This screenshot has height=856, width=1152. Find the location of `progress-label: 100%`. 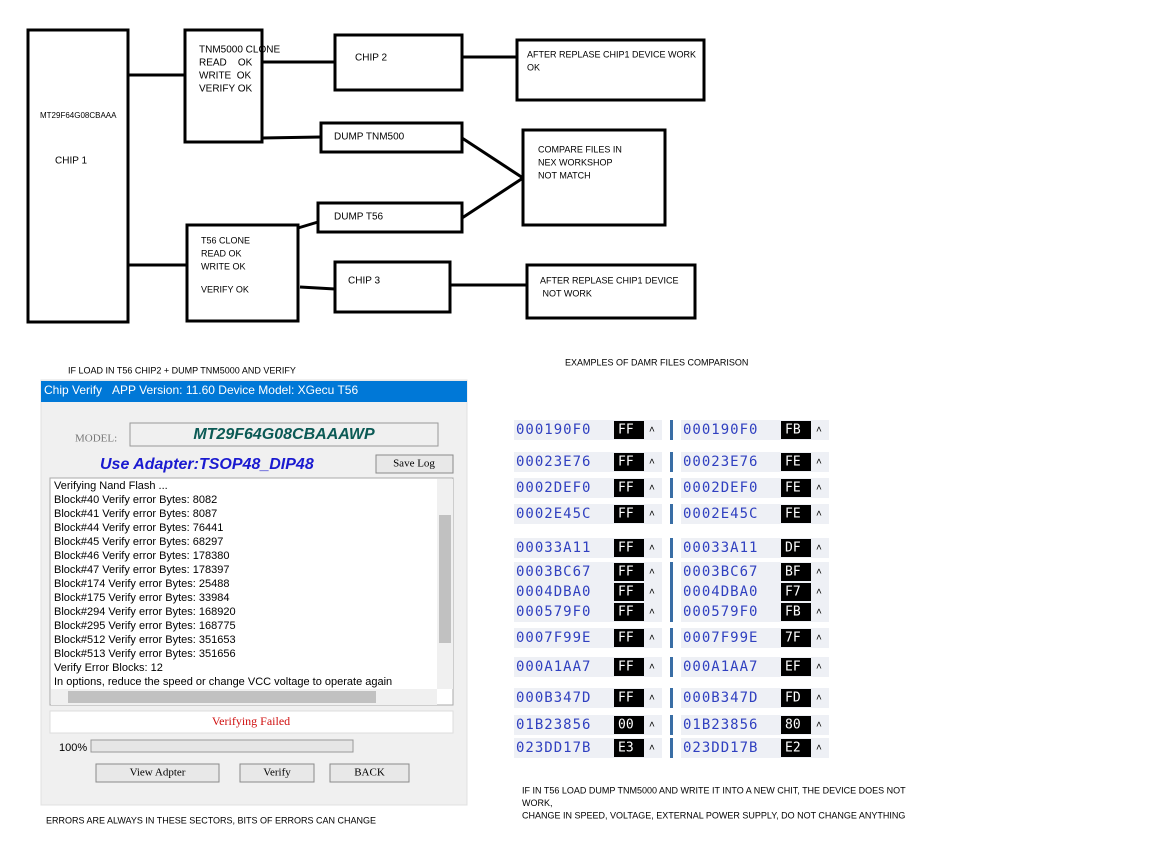

progress-label: 100% is located at coordinates (73, 748).